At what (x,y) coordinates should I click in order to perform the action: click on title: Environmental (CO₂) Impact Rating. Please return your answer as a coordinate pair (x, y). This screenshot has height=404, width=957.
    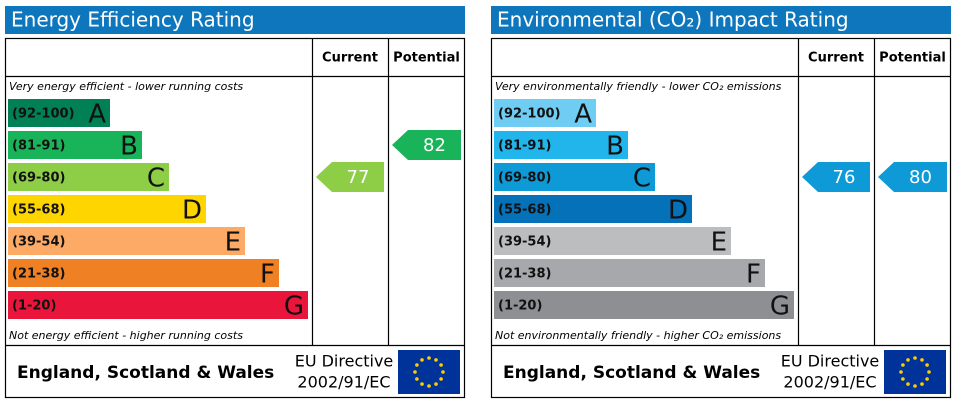
    Looking at the image, I should click on (673, 20).